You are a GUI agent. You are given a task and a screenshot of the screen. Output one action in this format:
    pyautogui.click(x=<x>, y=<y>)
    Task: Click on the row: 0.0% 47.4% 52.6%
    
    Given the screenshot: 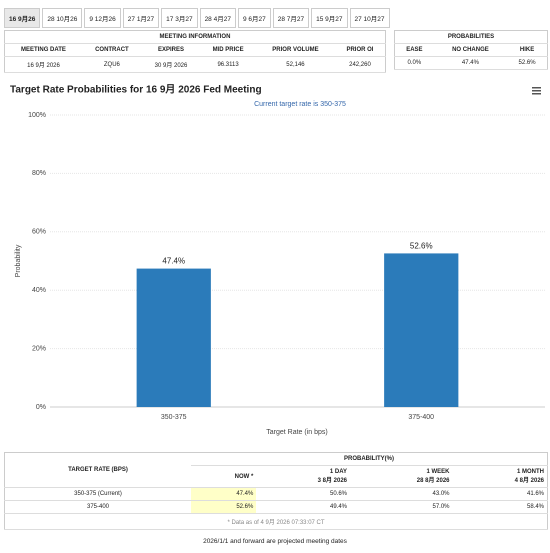 What is the action you would take?
    pyautogui.click(x=471, y=63)
    